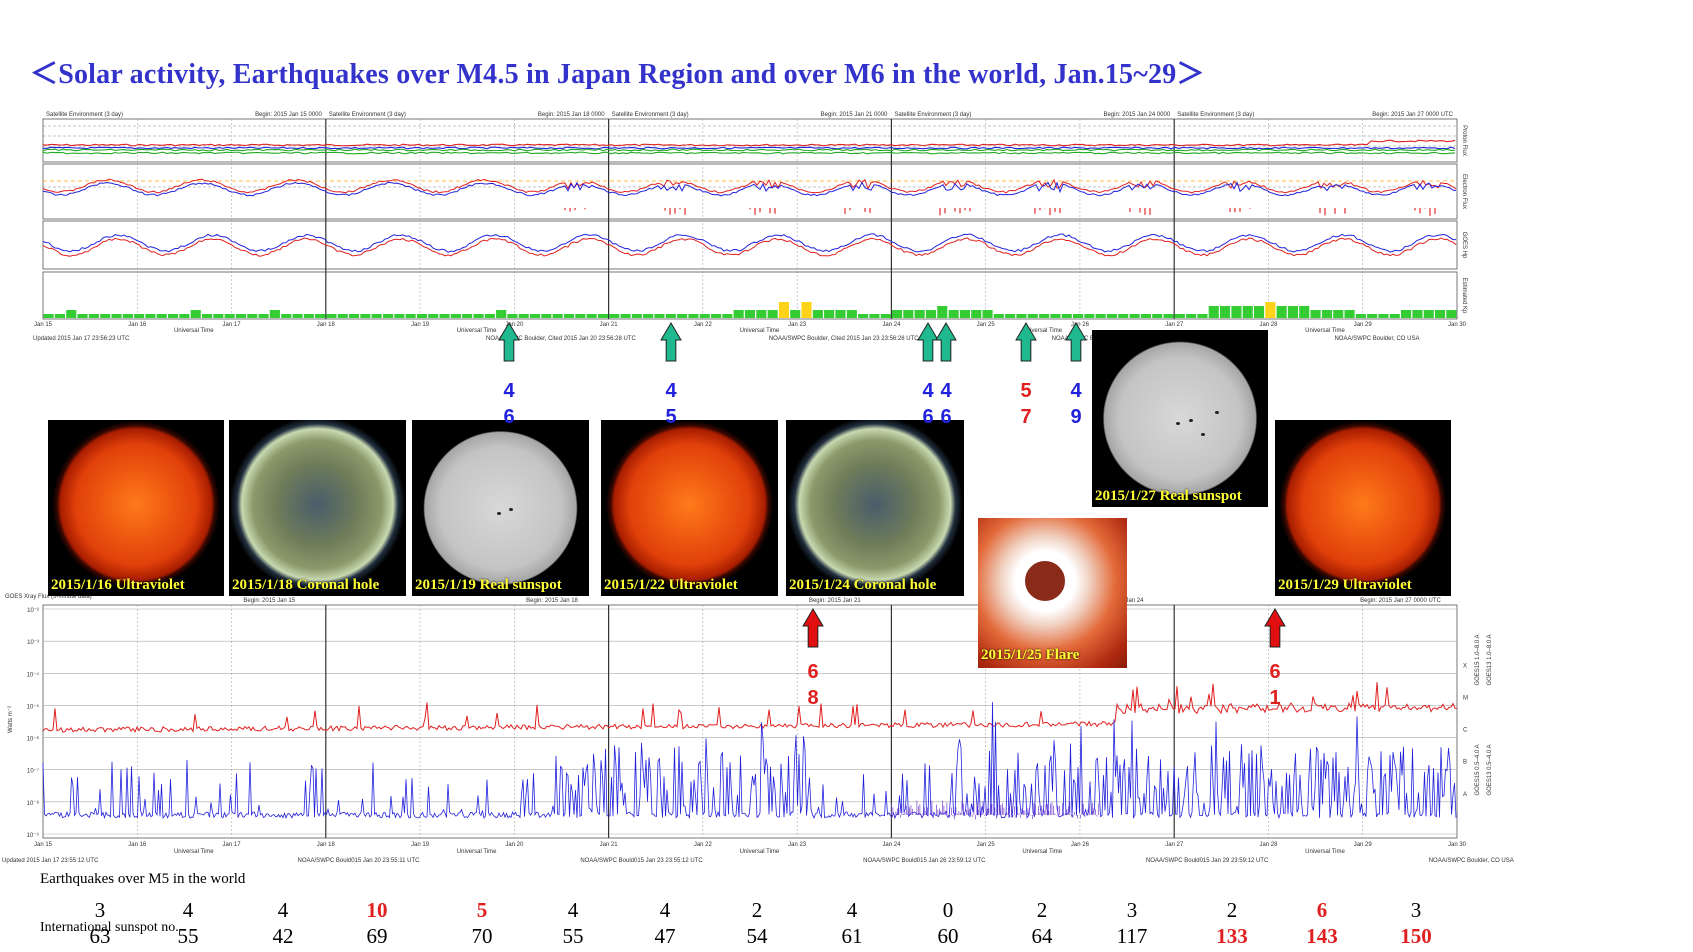 Image resolution: width=1693 pixels, height=952 pixels. Describe the element at coordinates (1457, 325) in the screenshot. I see `top-day-label: Jan 30` at that location.